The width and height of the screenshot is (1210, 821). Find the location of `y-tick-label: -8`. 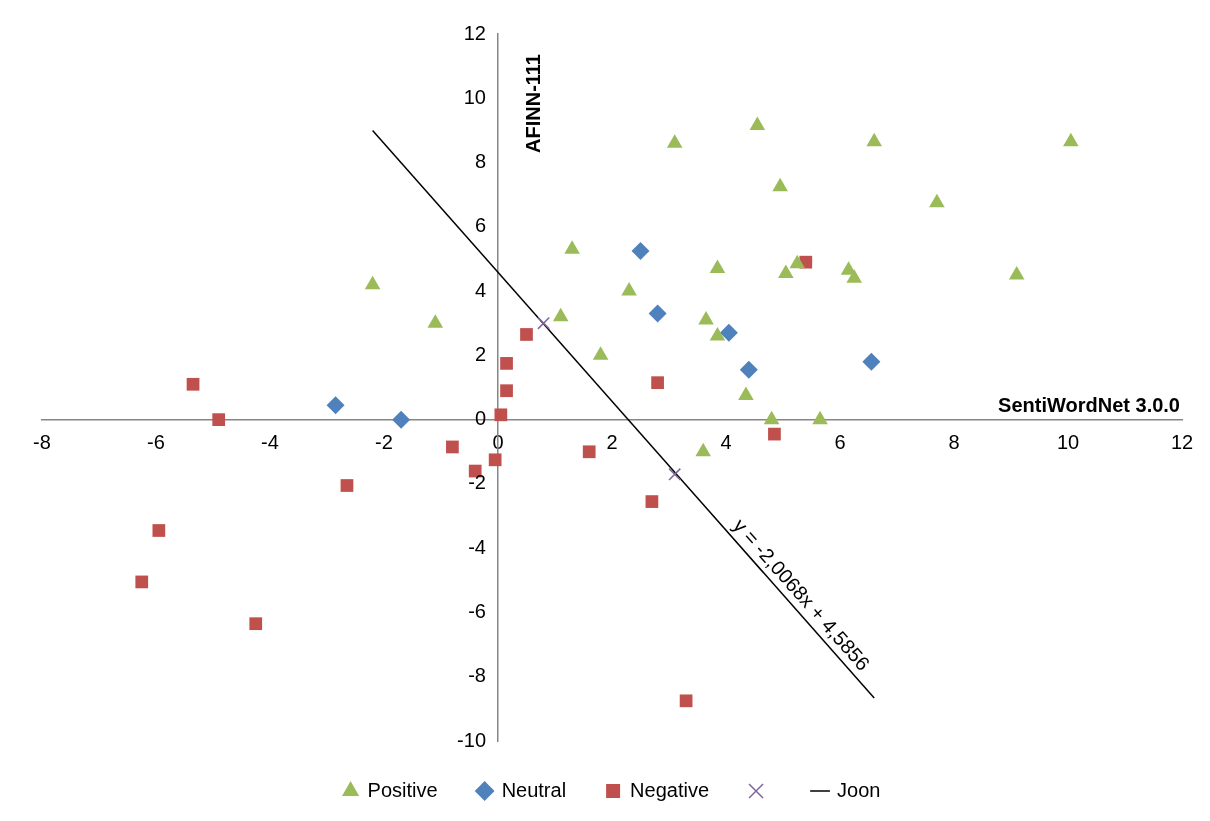

y-tick-label: -8 is located at coordinates (477, 675).